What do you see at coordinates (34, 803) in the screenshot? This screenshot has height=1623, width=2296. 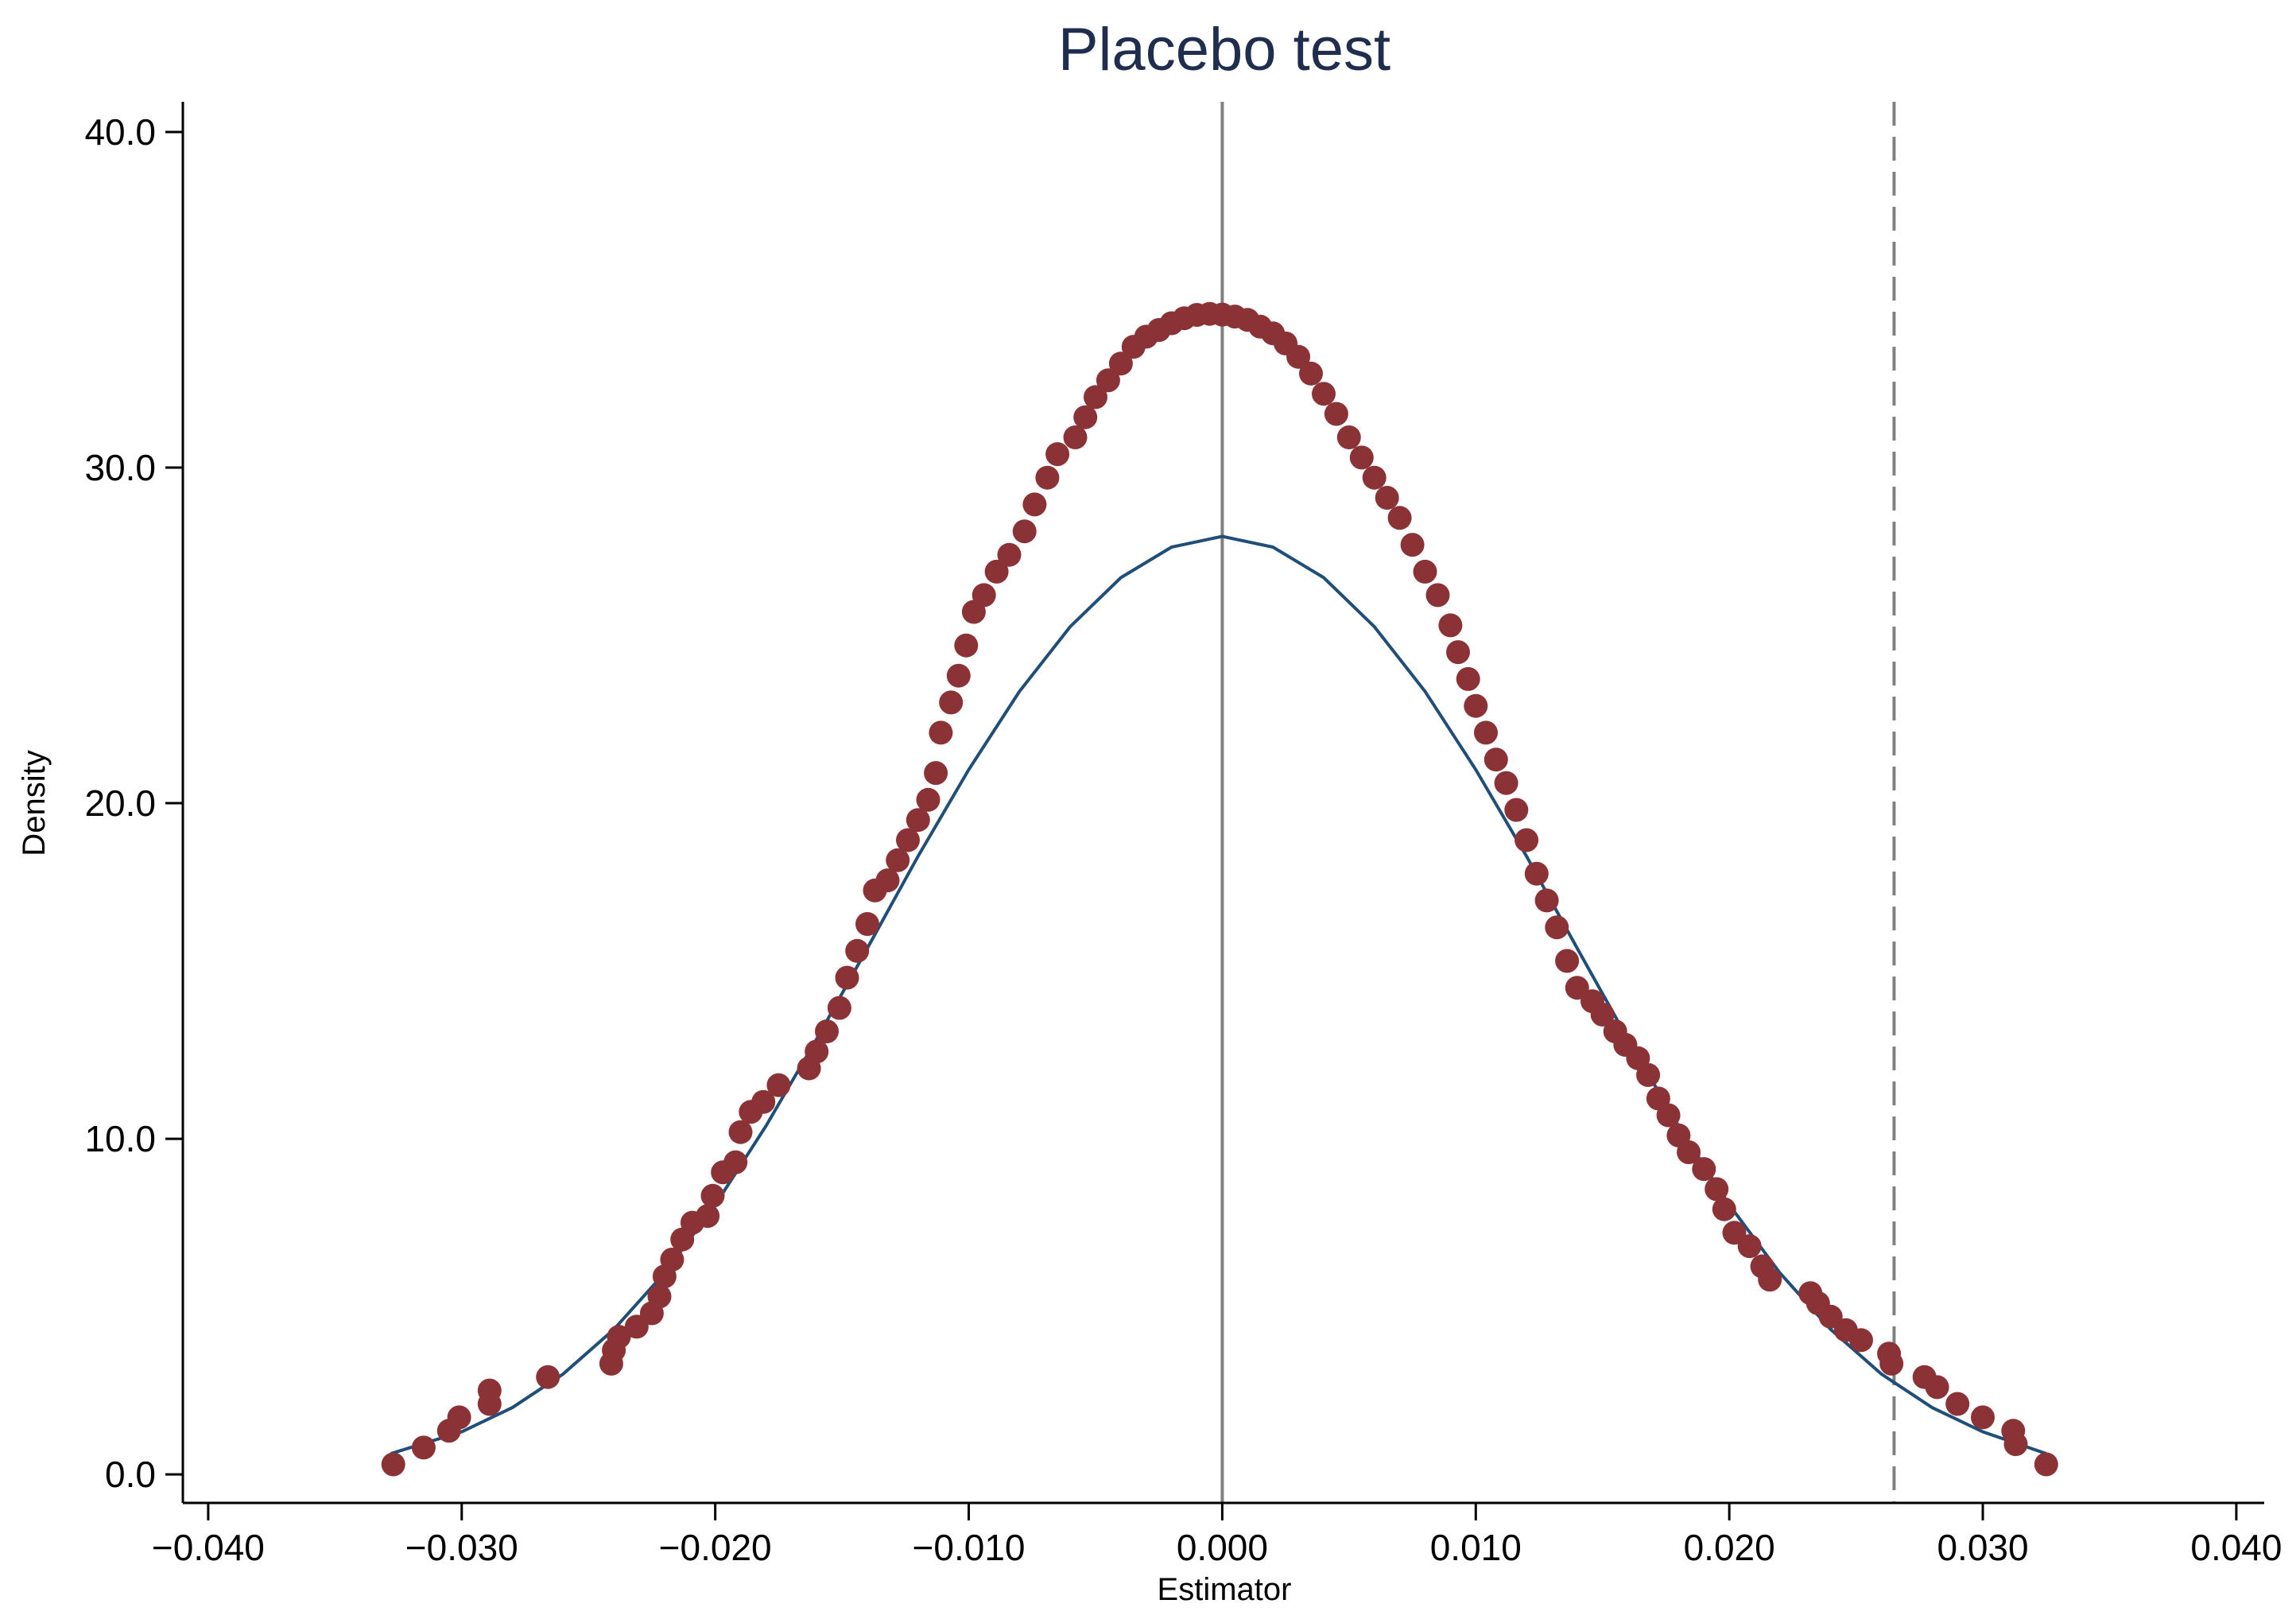 I see `y-axis-label: Density` at bounding box center [34, 803].